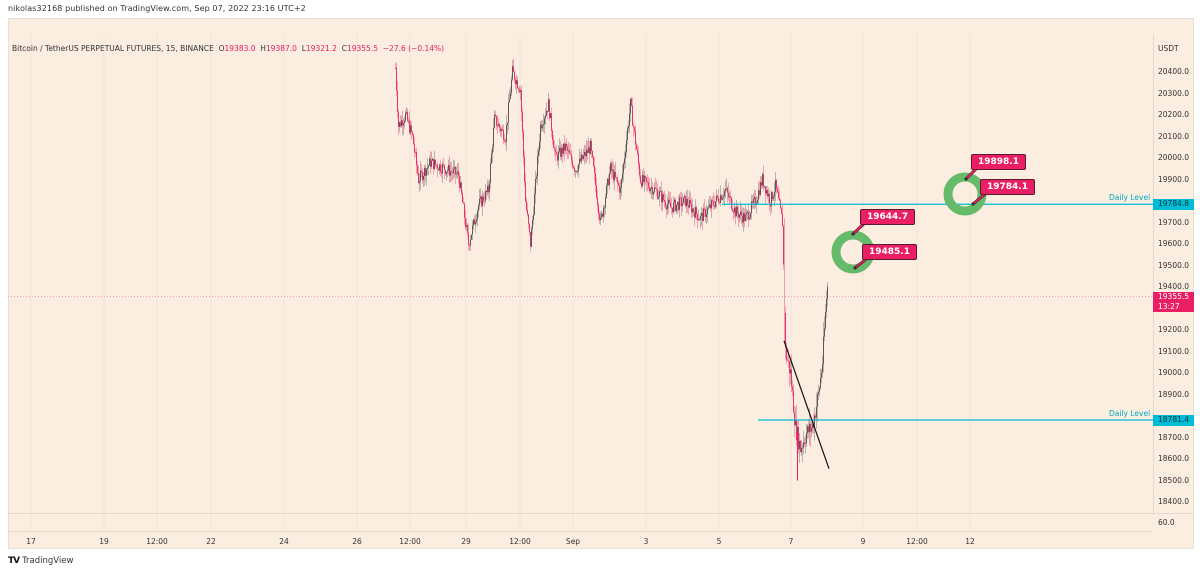 The height and width of the screenshot is (573, 1200). What do you see at coordinates (413, 48) in the screenshot?
I see `change-value: −27.6 (−0.14%)` at bounding box center [413, 48].